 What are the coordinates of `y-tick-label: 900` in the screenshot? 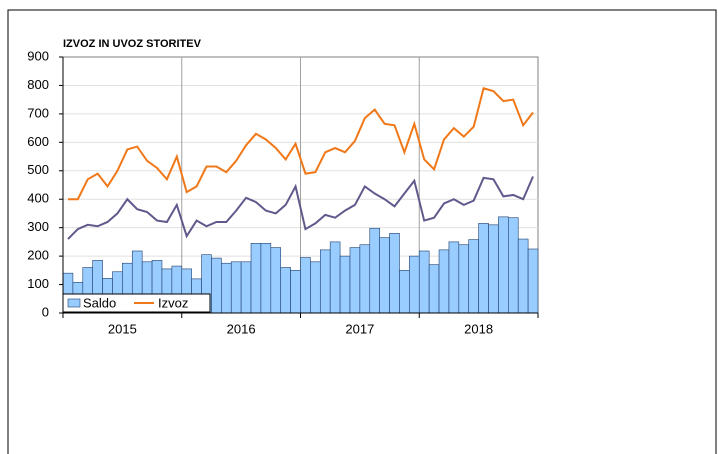 It's located at (38, 55).